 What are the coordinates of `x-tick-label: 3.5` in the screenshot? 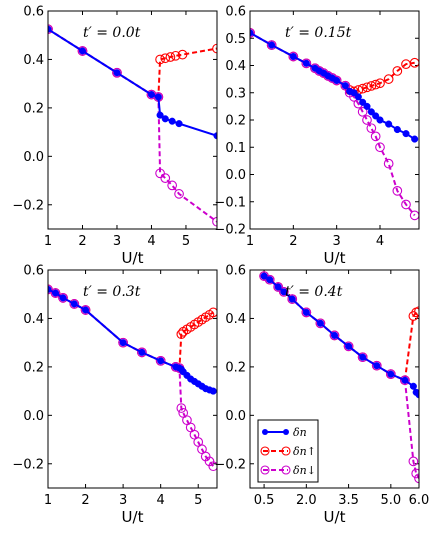 It's located at (348, 500).